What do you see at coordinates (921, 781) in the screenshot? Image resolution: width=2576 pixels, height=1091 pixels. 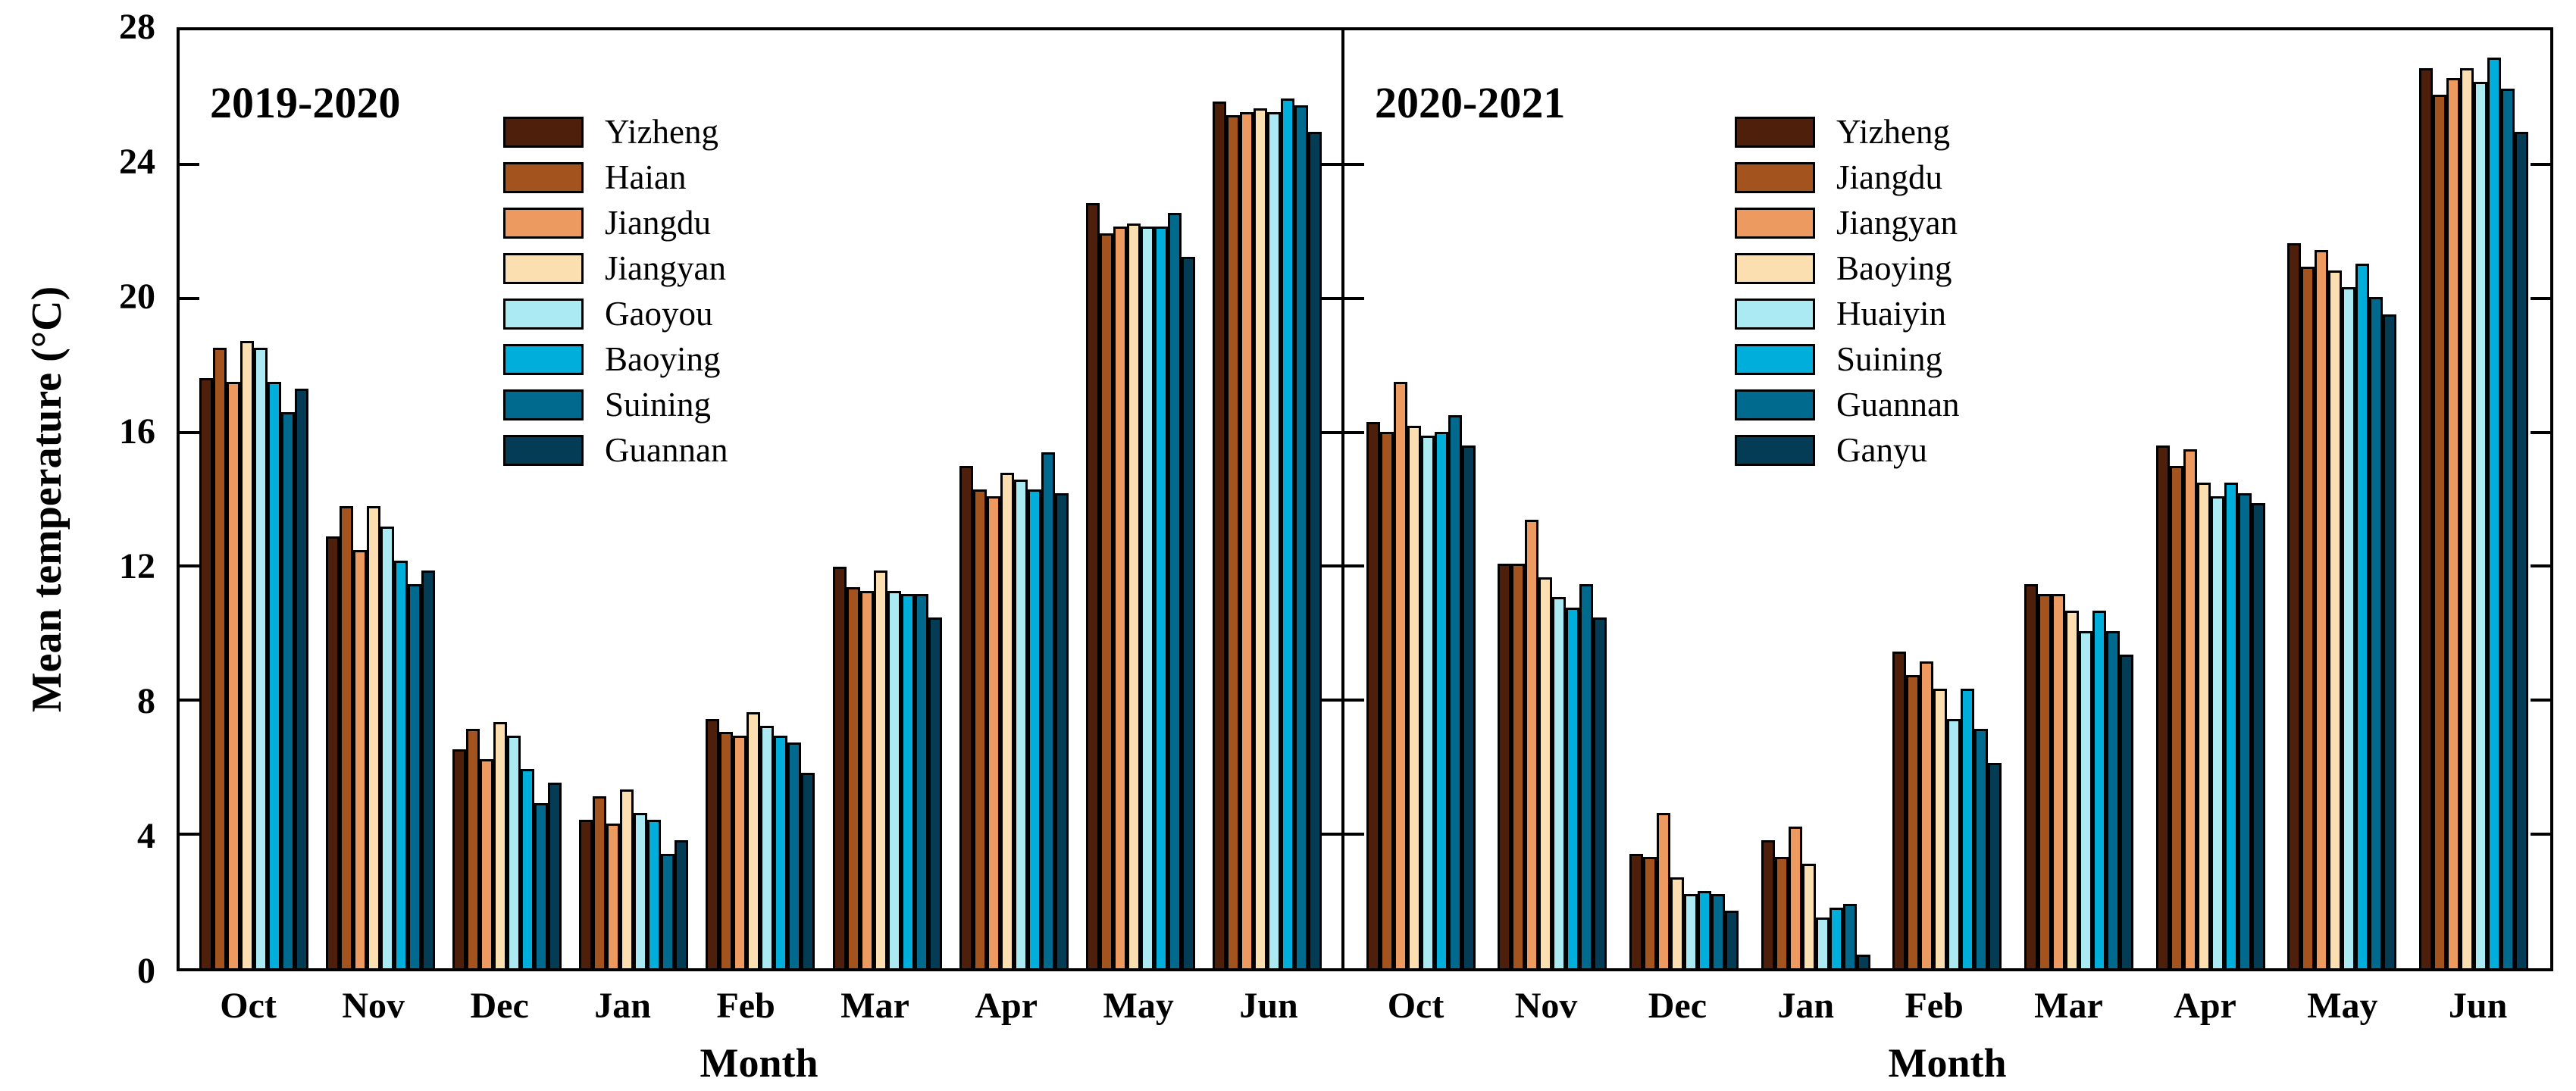 I see `bar-suining-mar` at bounding box center [921, 781].